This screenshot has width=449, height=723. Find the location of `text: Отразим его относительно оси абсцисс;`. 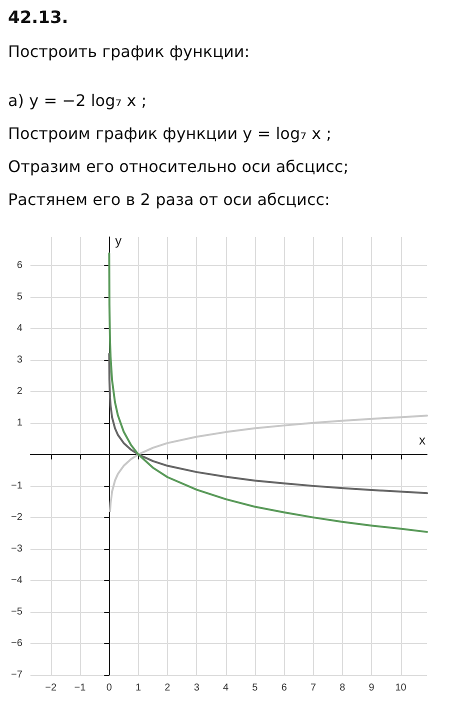

text: Отразим его относительно оси абсцисс; is located at coordinates (179, 166).